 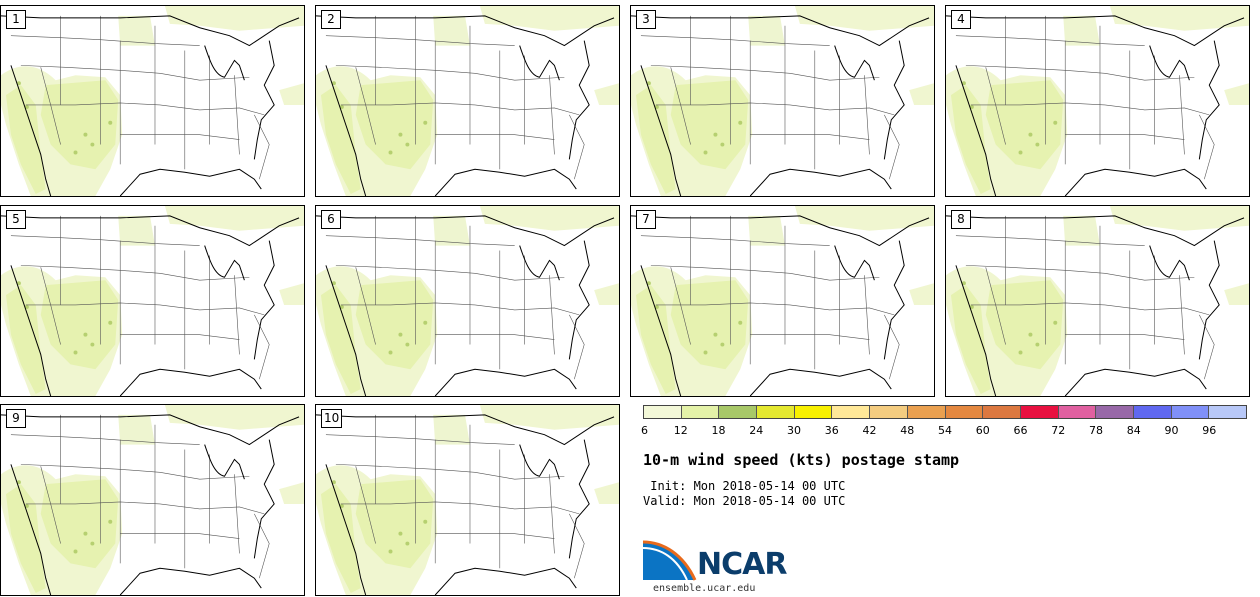 What do you see at coordinates (982, 430) in the screenshot?
I see `colorbar-tick-label: 60` at bounding box center [982, 430].